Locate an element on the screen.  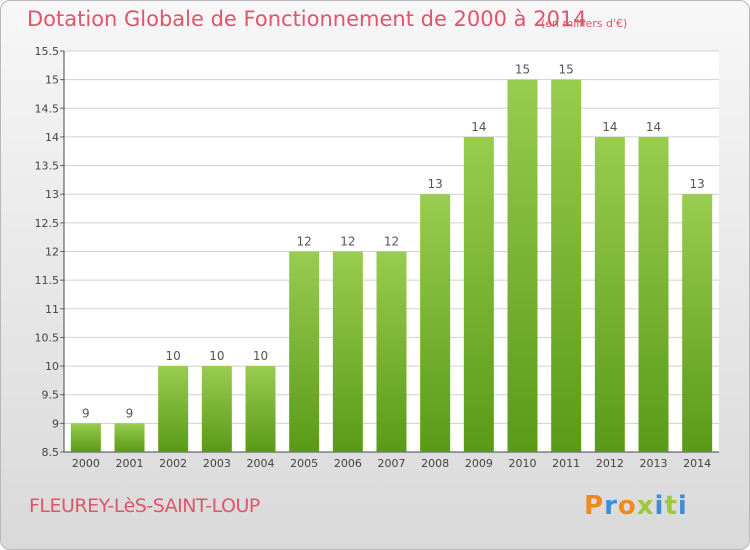
x-tick-label: 2013 is located at coordinates (654, 463).